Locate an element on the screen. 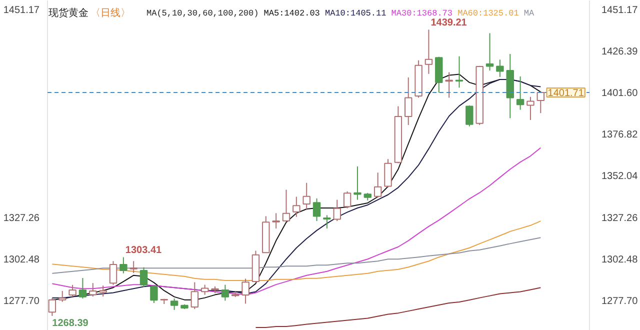 The image size is (640, 330). annotation: 1303.41 is located at coordinates (143, 250).